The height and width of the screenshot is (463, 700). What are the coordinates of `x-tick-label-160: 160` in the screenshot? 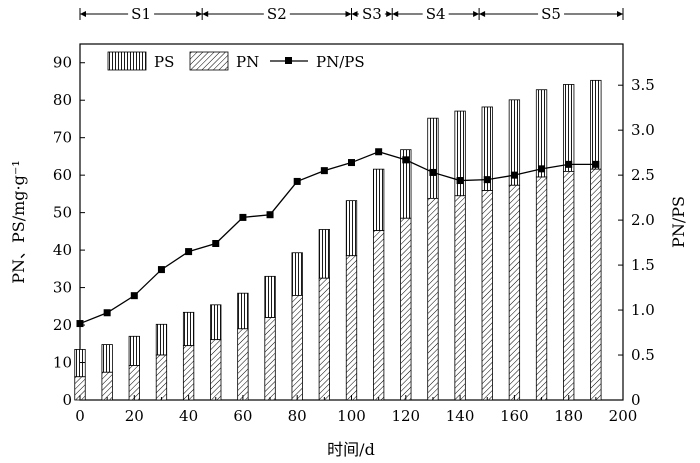 It's located at (514, 416).